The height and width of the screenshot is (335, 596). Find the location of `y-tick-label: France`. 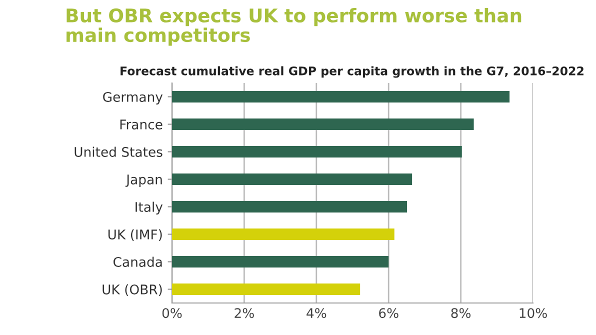

y-tick-label: France is located at coordinates (141, 125).